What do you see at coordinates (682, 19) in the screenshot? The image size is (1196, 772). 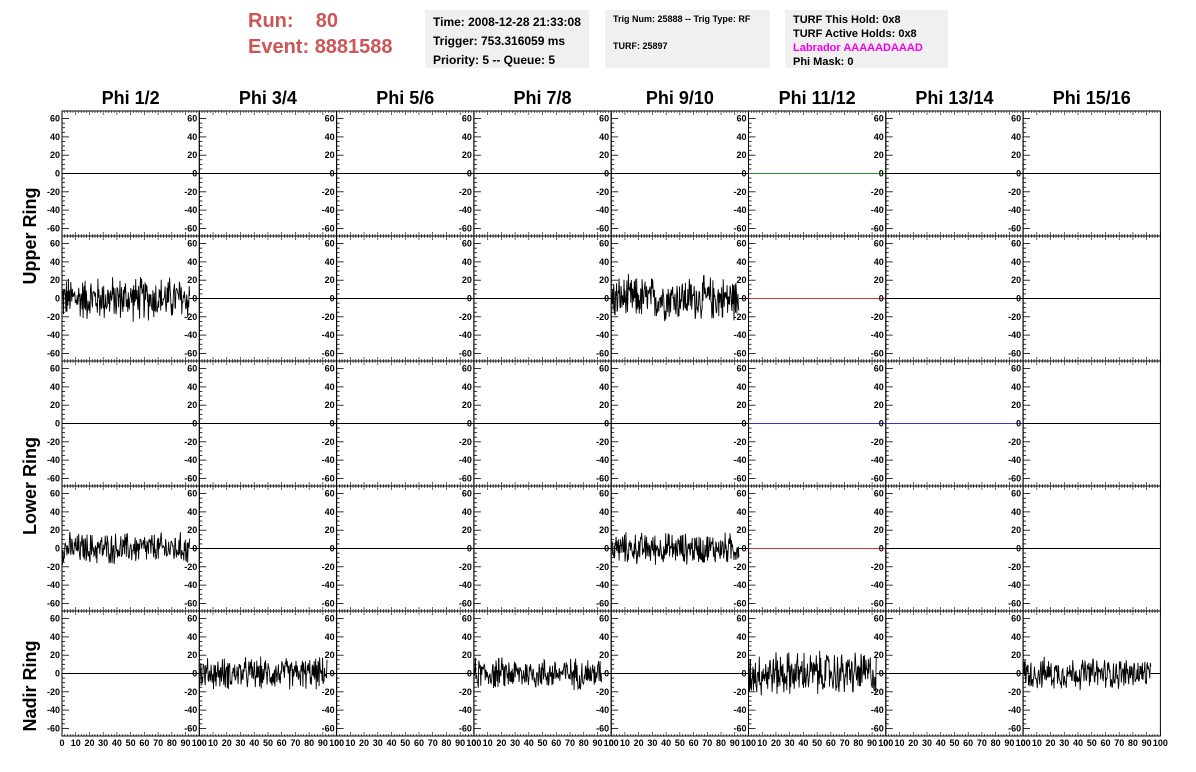 I see `trig-num-text: Trig Num: 25888 -- Trig Type: RF` at bounding box center [682, 19].